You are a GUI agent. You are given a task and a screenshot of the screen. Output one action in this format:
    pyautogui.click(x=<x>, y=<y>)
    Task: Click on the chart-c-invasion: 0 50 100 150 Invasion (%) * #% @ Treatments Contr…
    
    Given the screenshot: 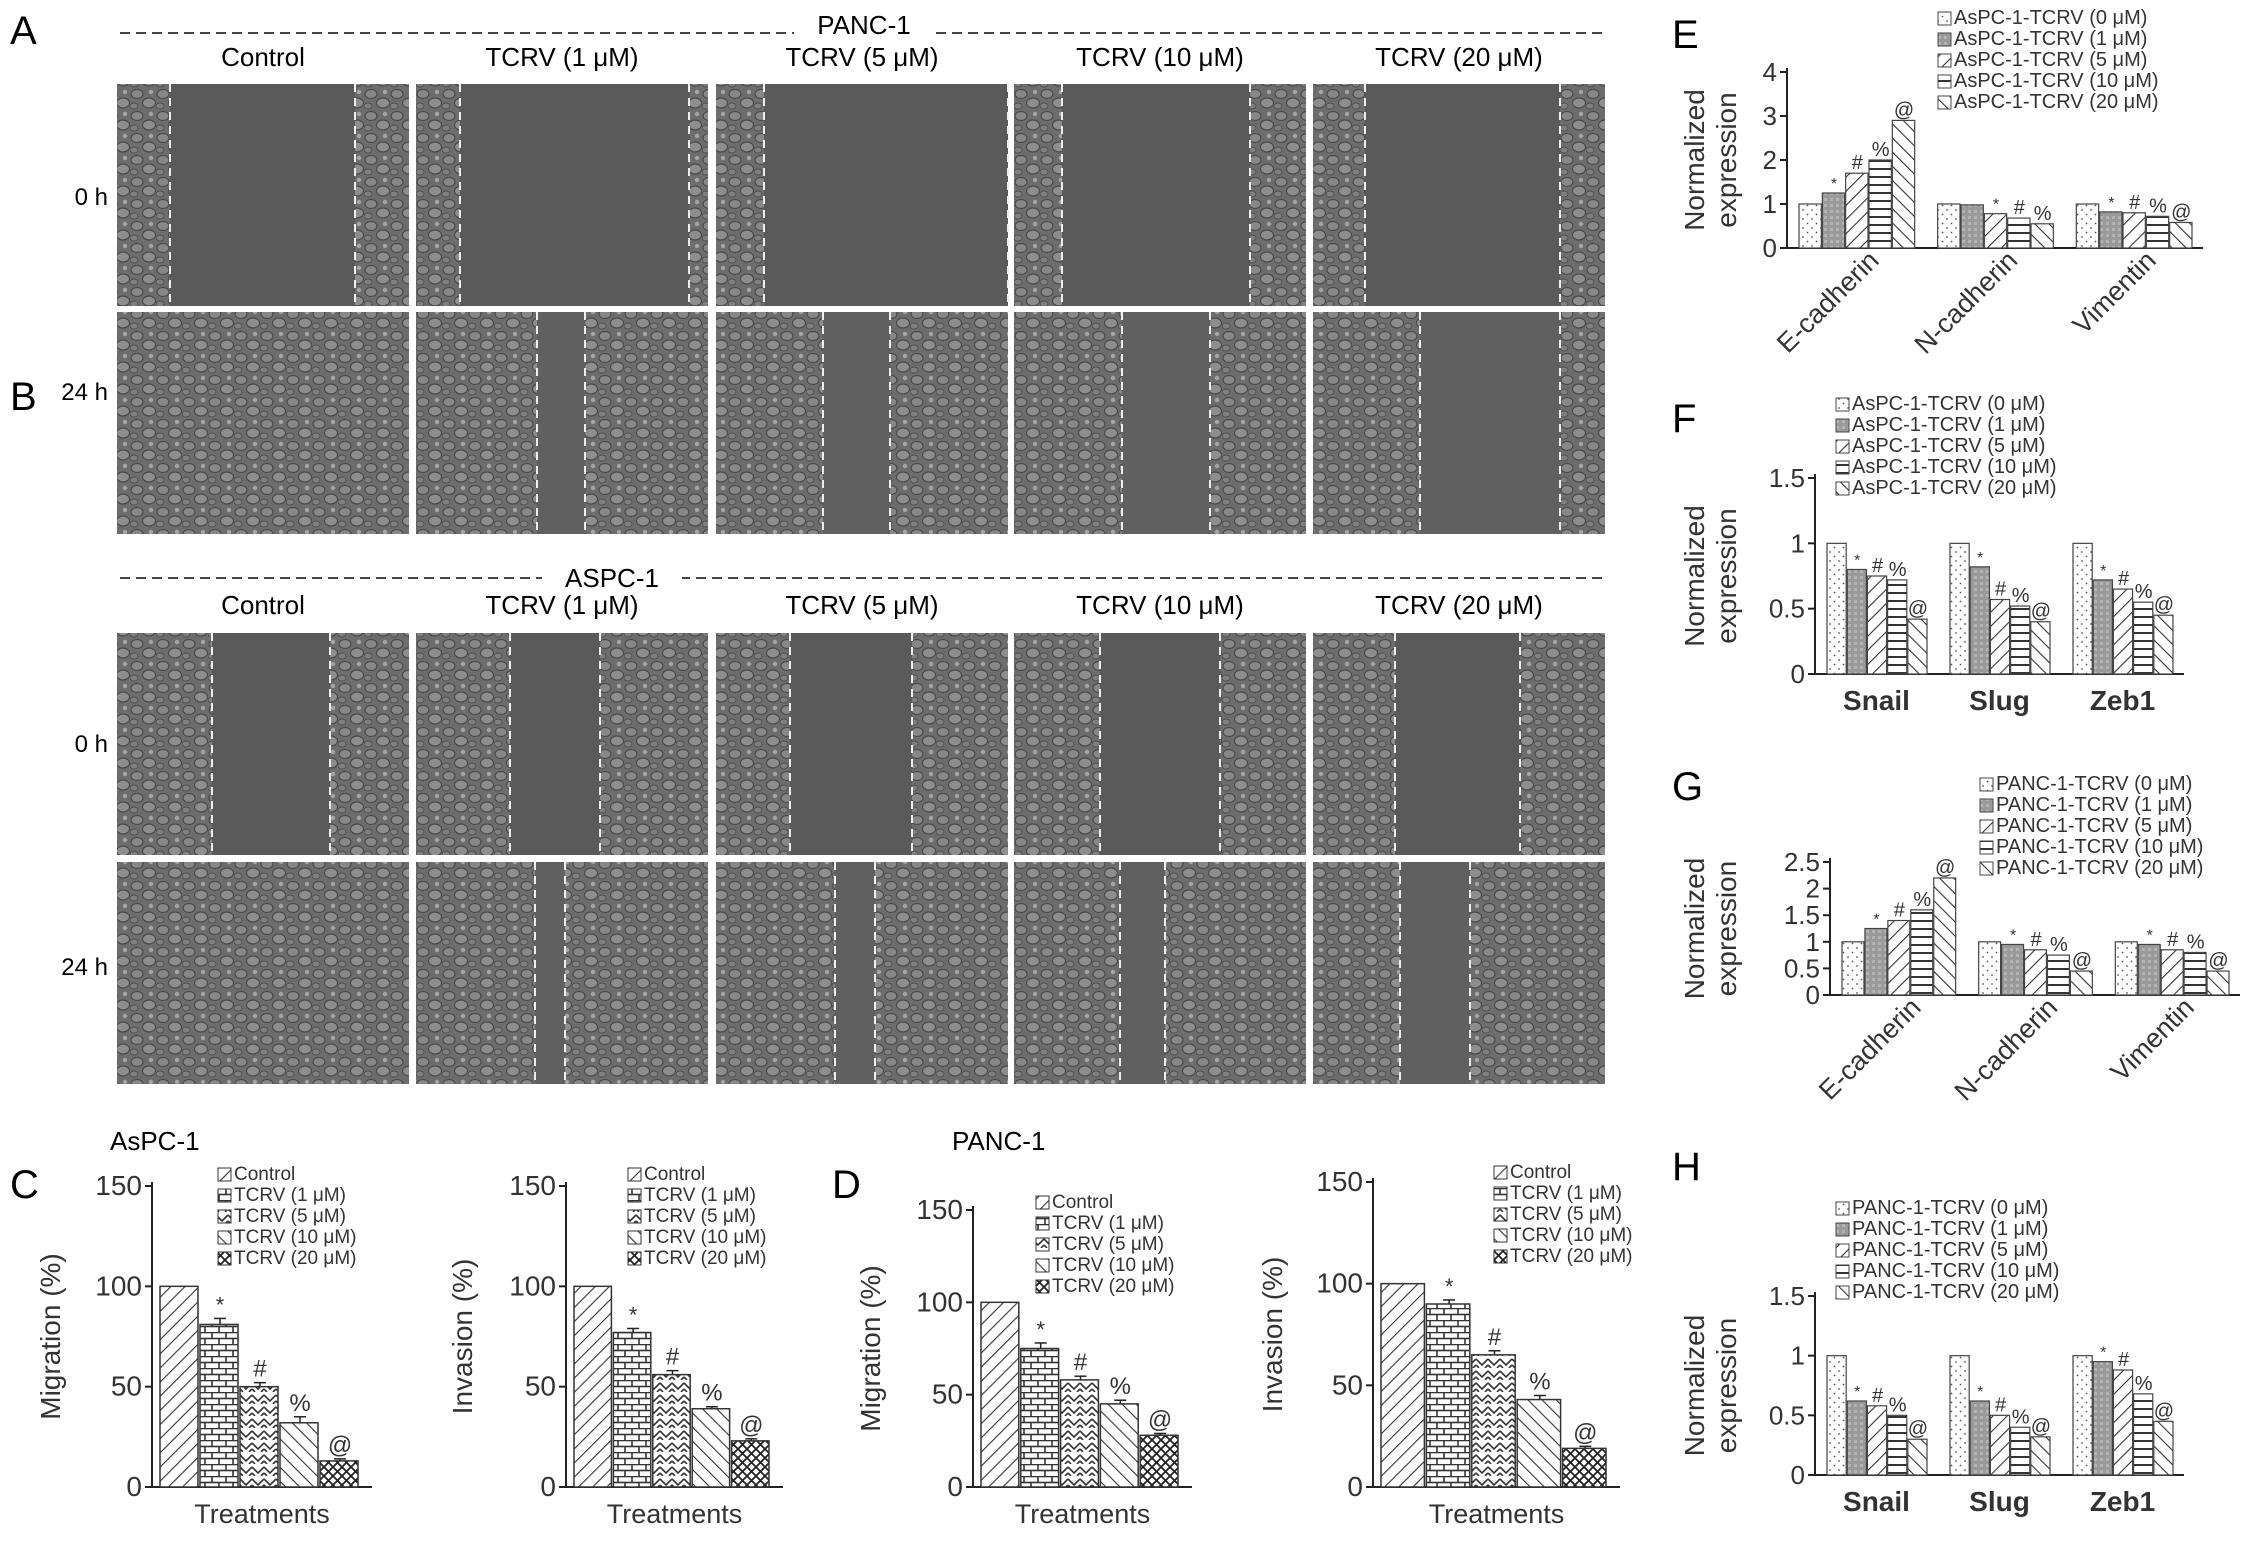 What is the action you would take?
    pyautogui.click(x=615, y=1346)
    